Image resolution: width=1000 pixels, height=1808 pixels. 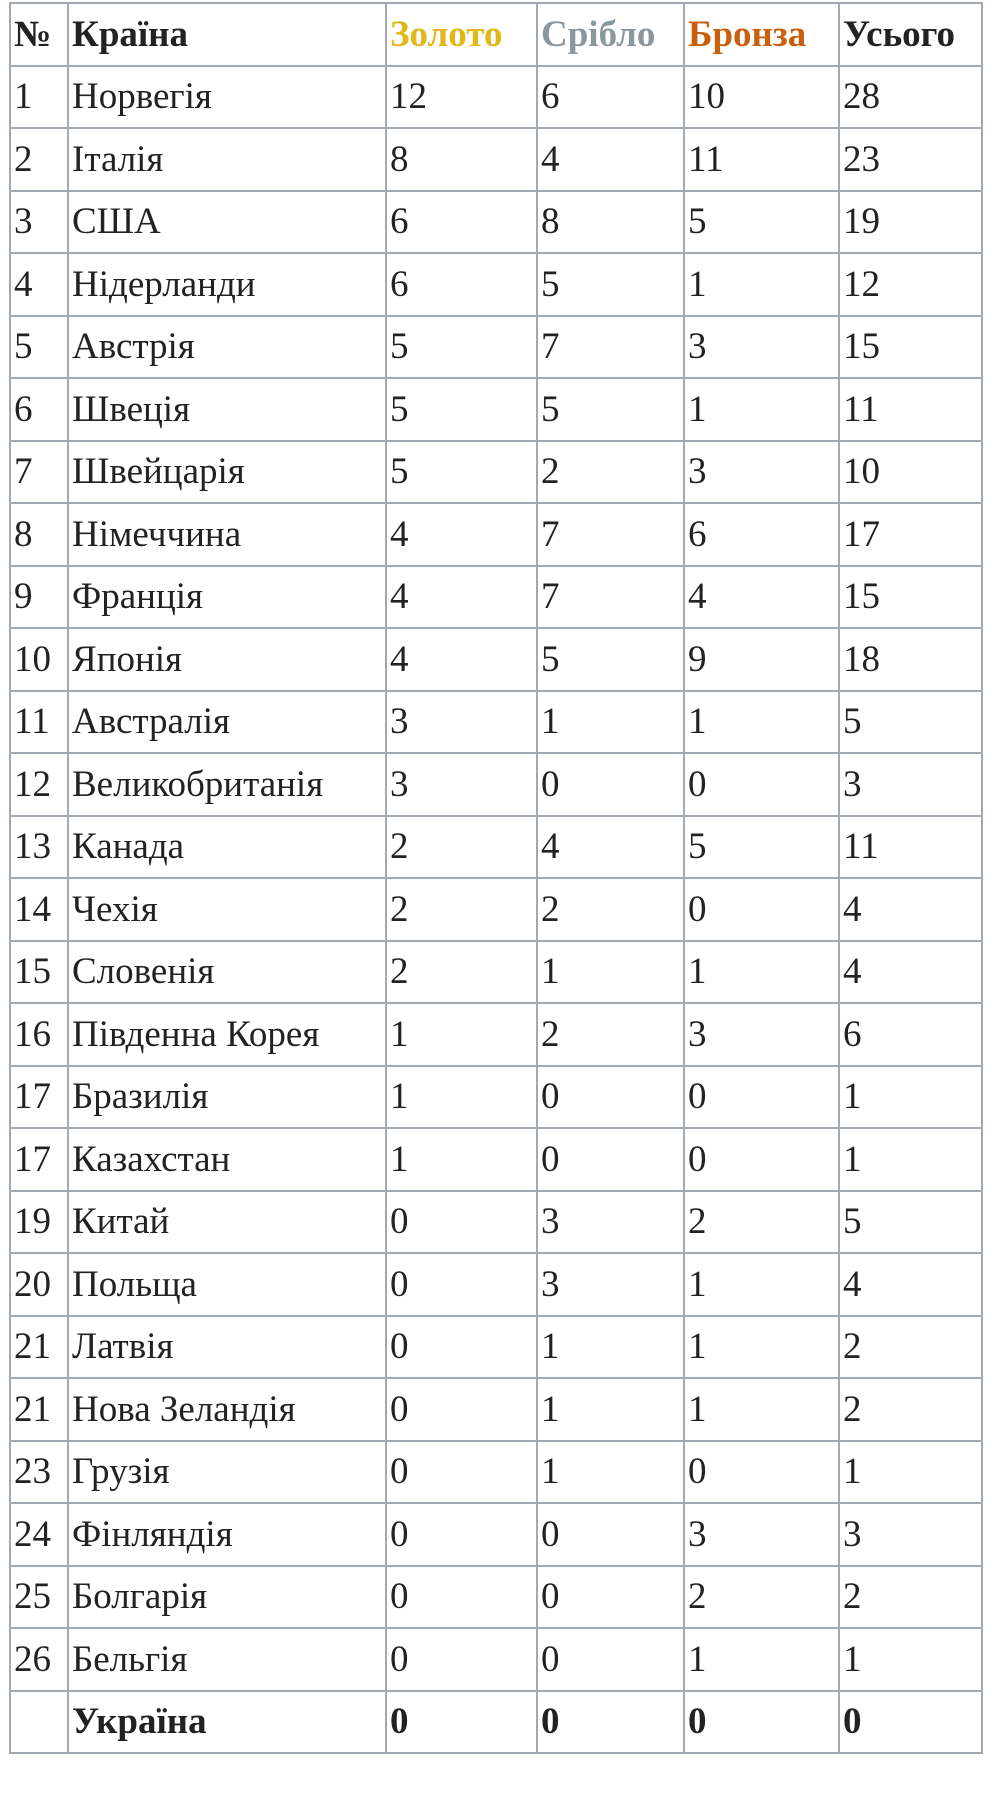 What do you see at coordinates (227, 1346) in the screenshot?
I see `table-cell: Латвія` at bounding box center [227, 1346].